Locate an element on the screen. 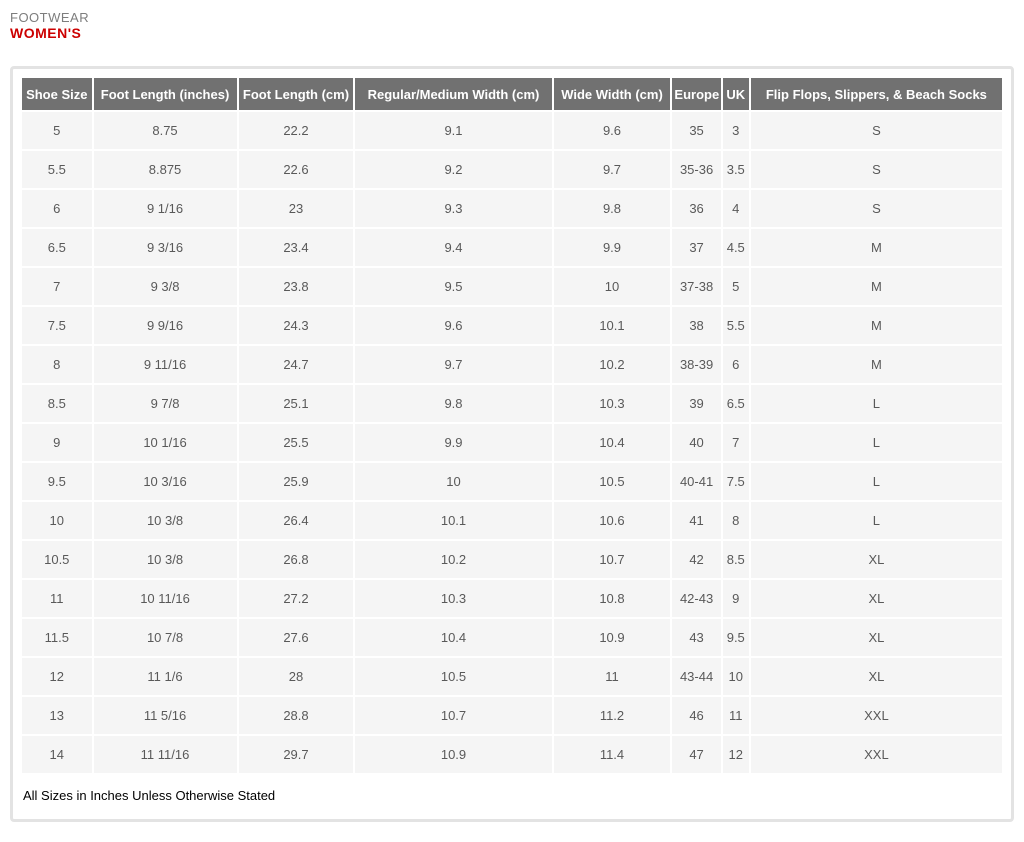 This screenshot has height=842, width=1024. table-cell: 27.2 is located at coordinates (296, 598).